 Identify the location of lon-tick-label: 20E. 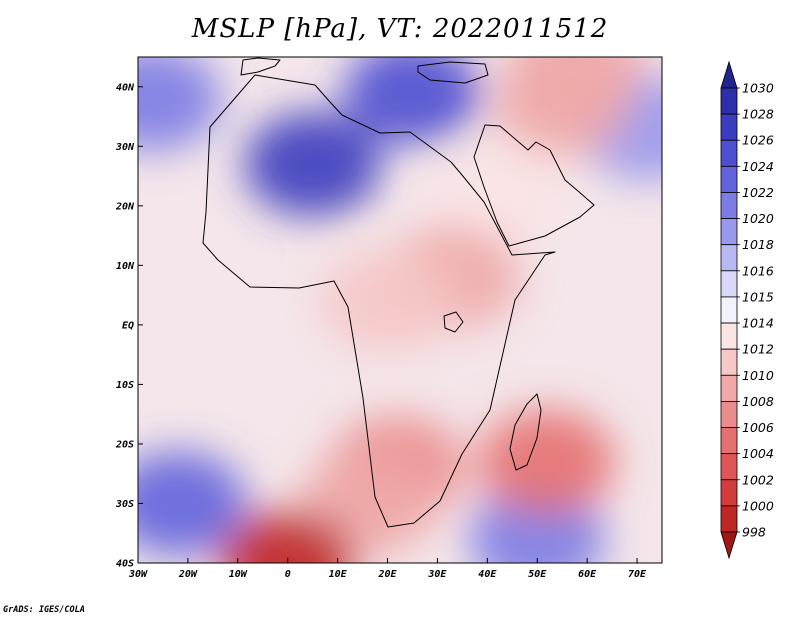
(387, 574).